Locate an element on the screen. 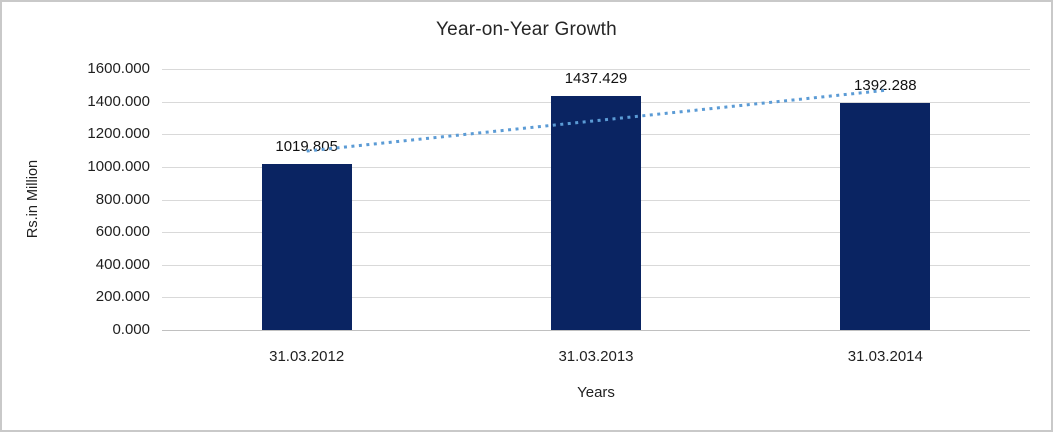  y-axis-tick-label: 400.000 is located at coordinates (122, 264).